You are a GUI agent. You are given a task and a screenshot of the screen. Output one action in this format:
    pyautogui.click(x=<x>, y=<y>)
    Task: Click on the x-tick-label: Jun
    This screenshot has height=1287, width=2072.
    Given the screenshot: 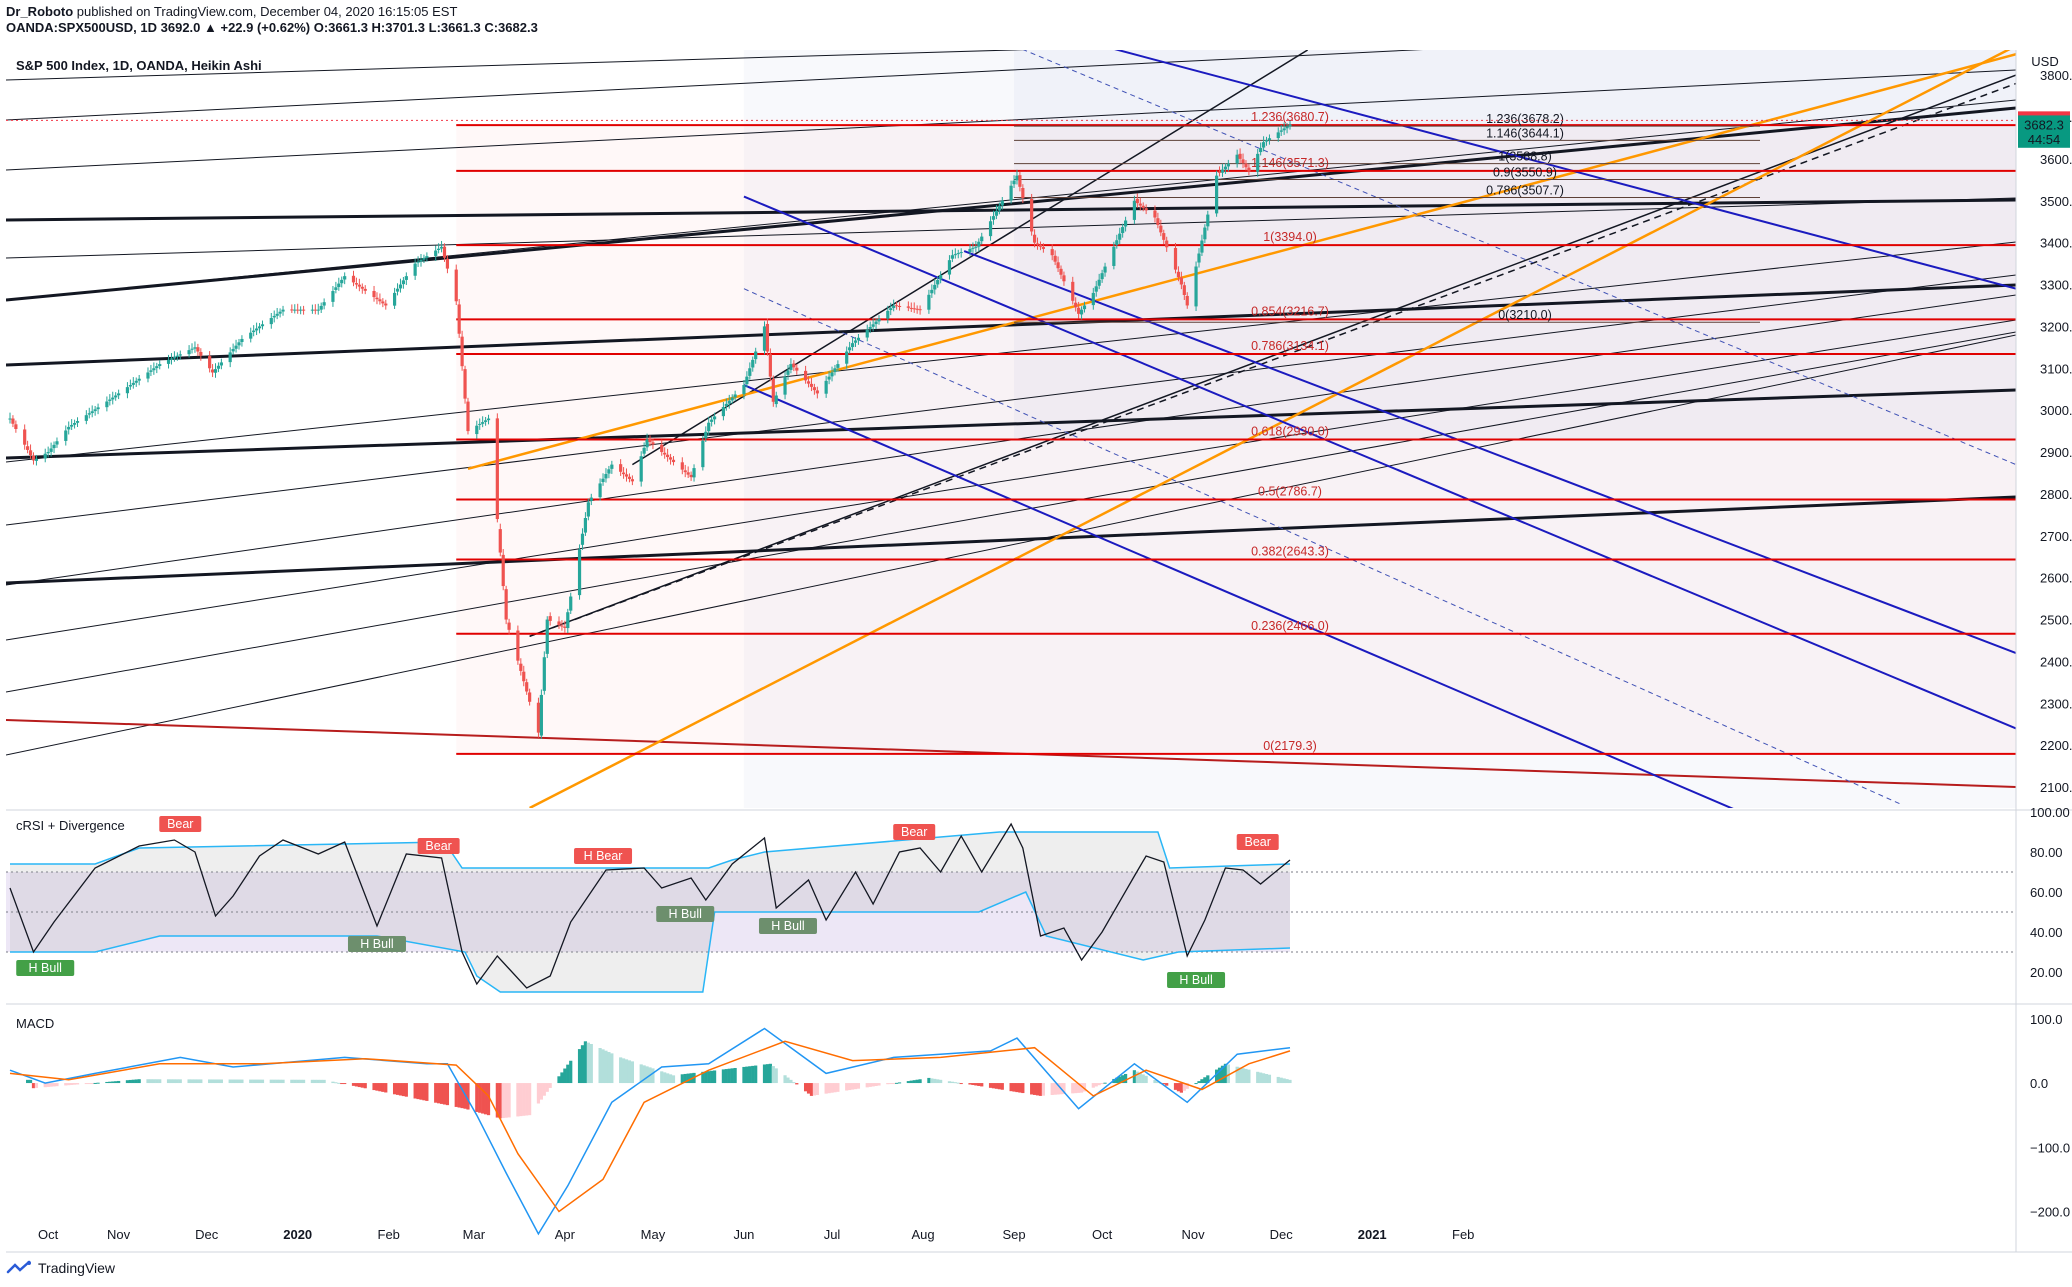 What is the action you would take?
    pyautogui.click(x=743, y=1234)
    